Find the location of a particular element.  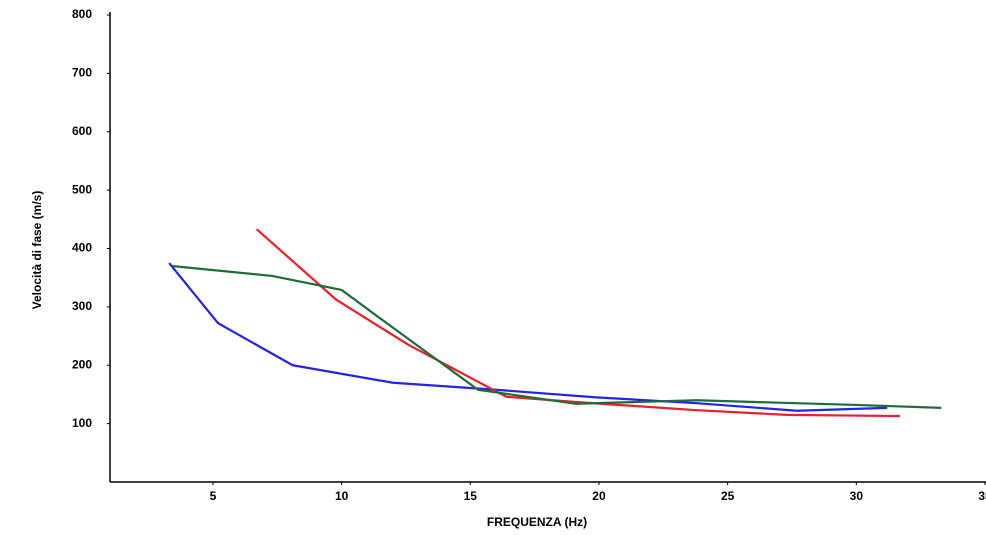

x-tick-label: 15 is located at coordinates (471, 496).